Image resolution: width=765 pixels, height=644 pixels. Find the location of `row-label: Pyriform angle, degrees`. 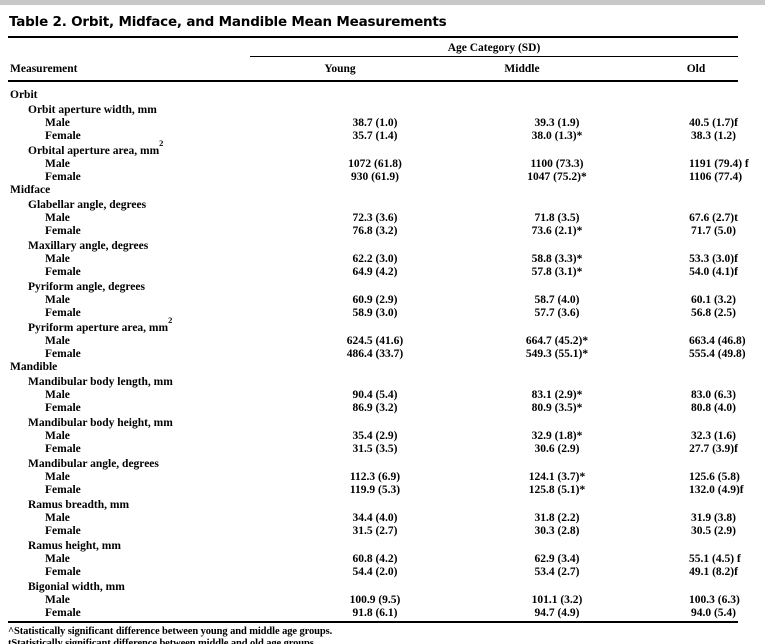

row-label: Pyriform angle, degrees is located at coordinates (138, 287).